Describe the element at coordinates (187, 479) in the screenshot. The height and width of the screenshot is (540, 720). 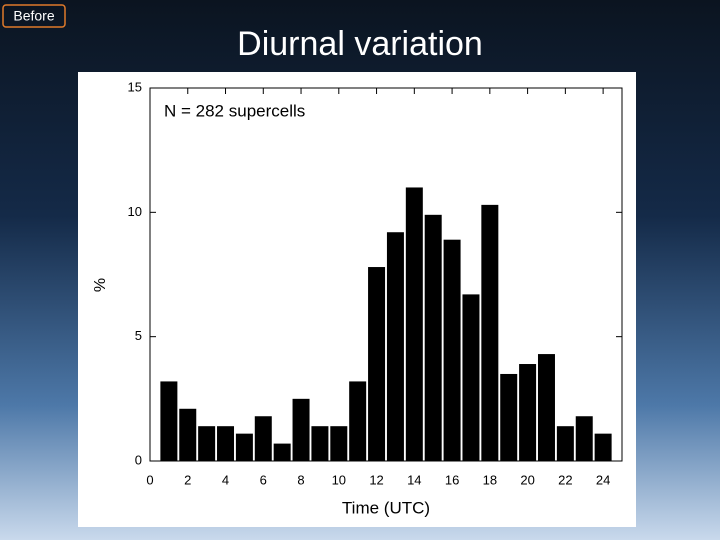
I see `x-tick-label: 2` at that location.